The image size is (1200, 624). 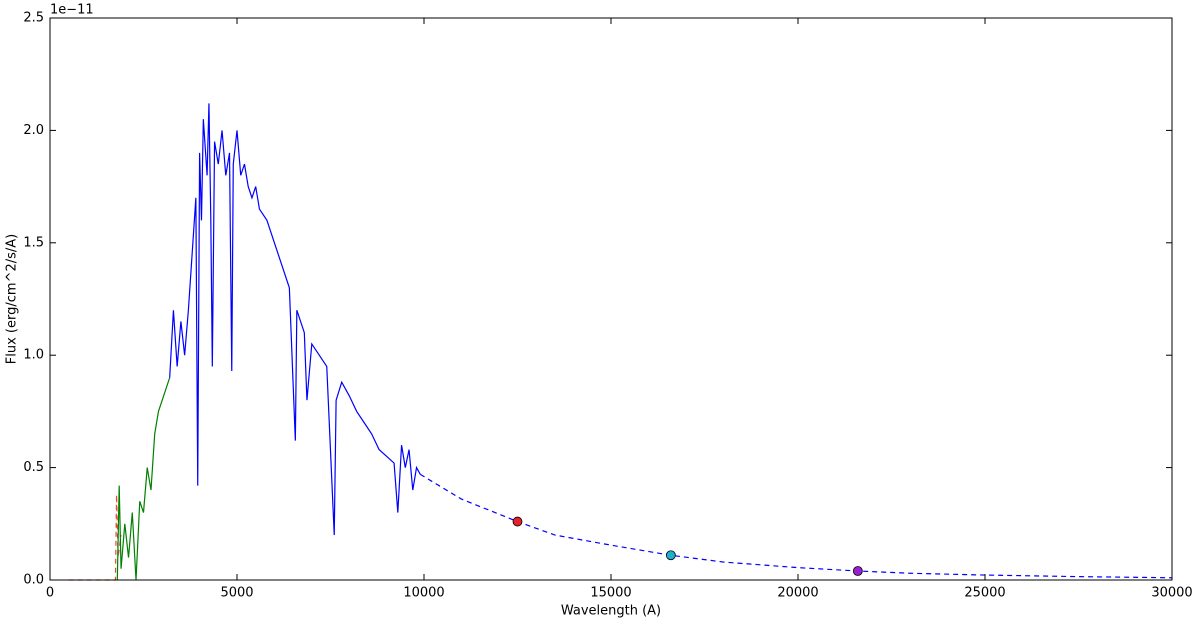 What do you see at coordinates (797, 593) in the screenshot?
I see `x-tick-label: 20000` at bounding box center [797, 593].